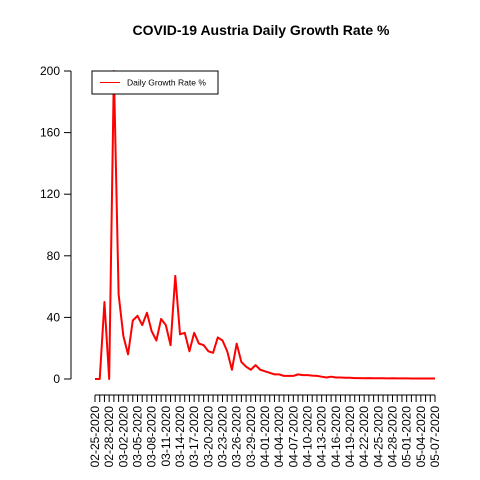 The width and height of the screenshot is (480, 480). I want to click on y-tick-label: 0, so click(56, 379).